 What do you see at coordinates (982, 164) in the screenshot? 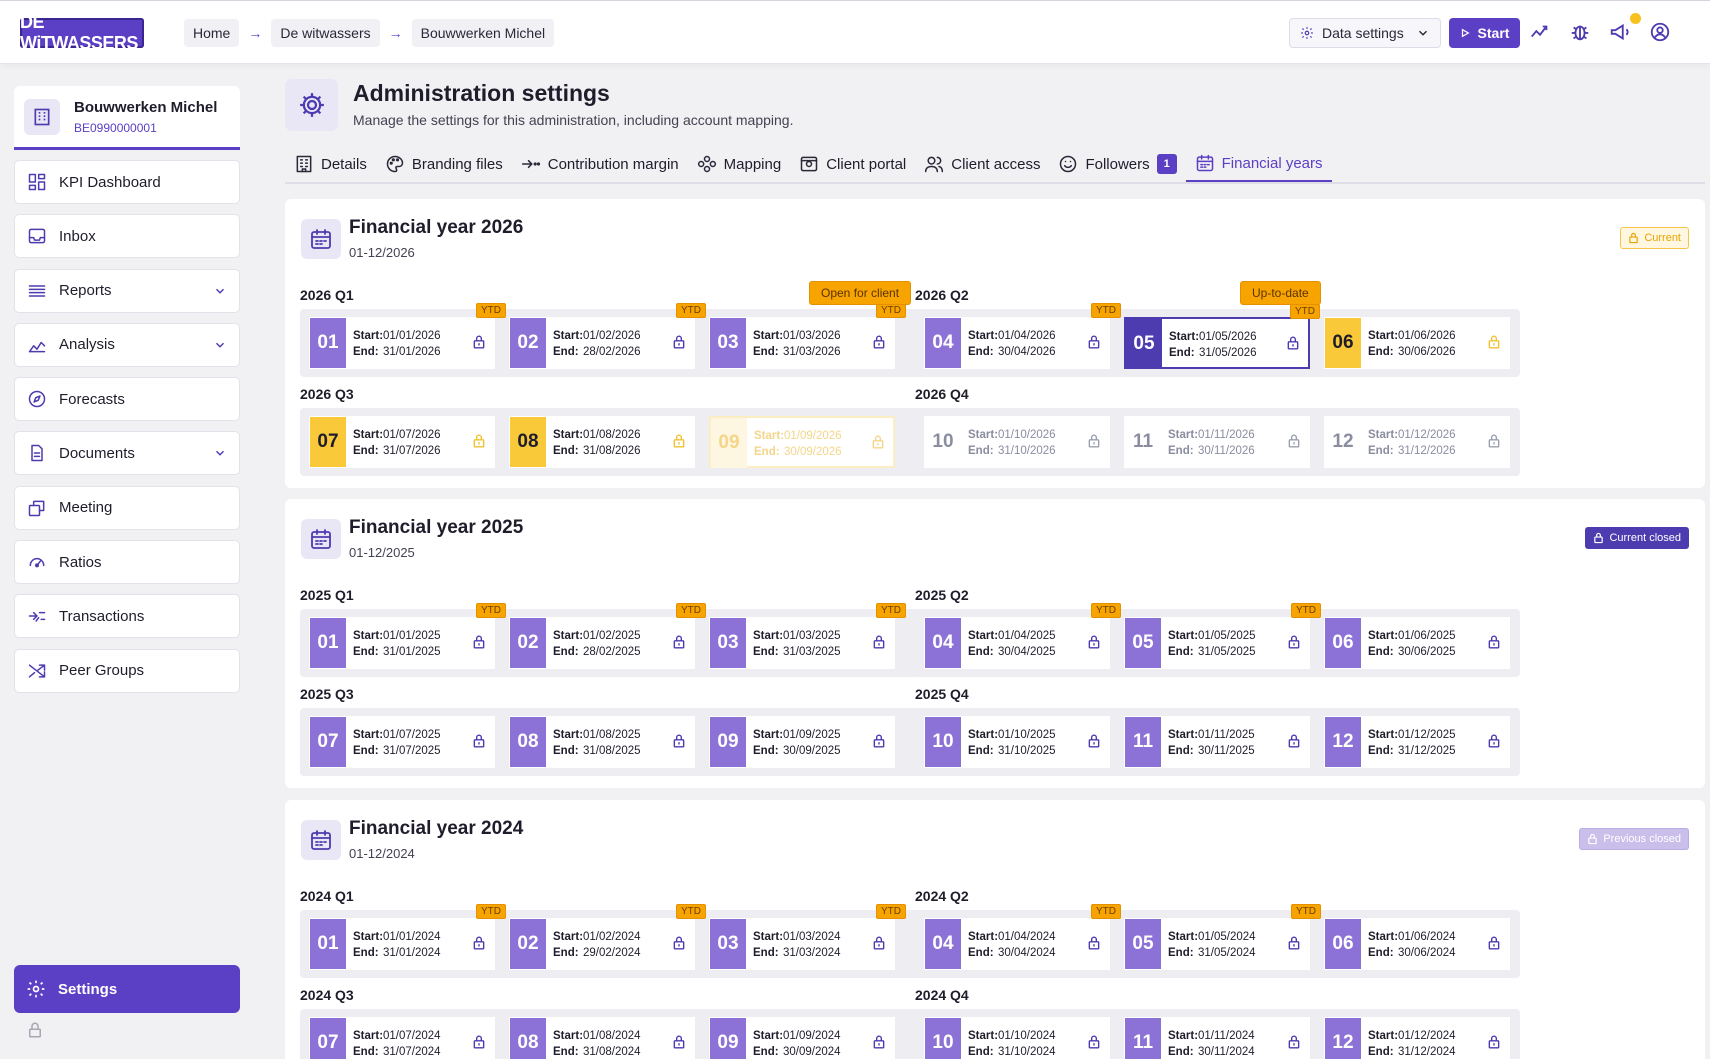
I see `tab-client-access: Client access` at bounding box center [982, 164].